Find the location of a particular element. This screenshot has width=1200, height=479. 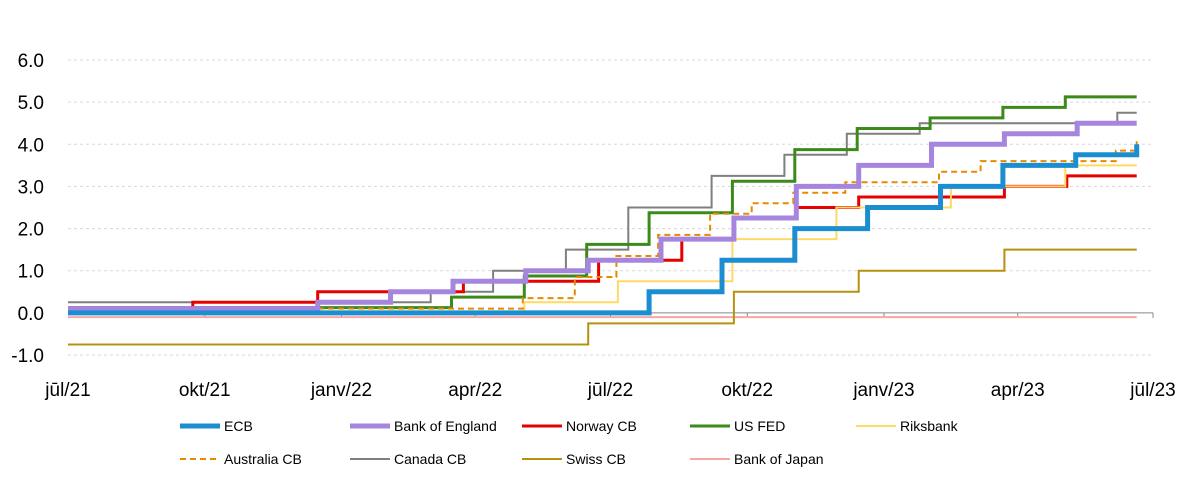

legend-item-canada-cb: Canada CB is located at coordinates (408, 459).